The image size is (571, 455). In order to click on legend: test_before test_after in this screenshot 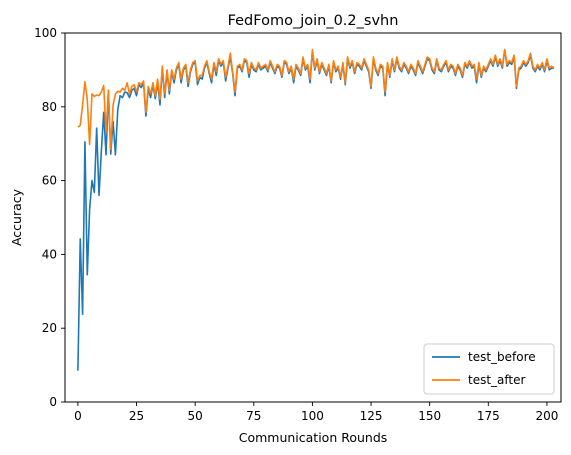, I will do `click(489, 369)`.